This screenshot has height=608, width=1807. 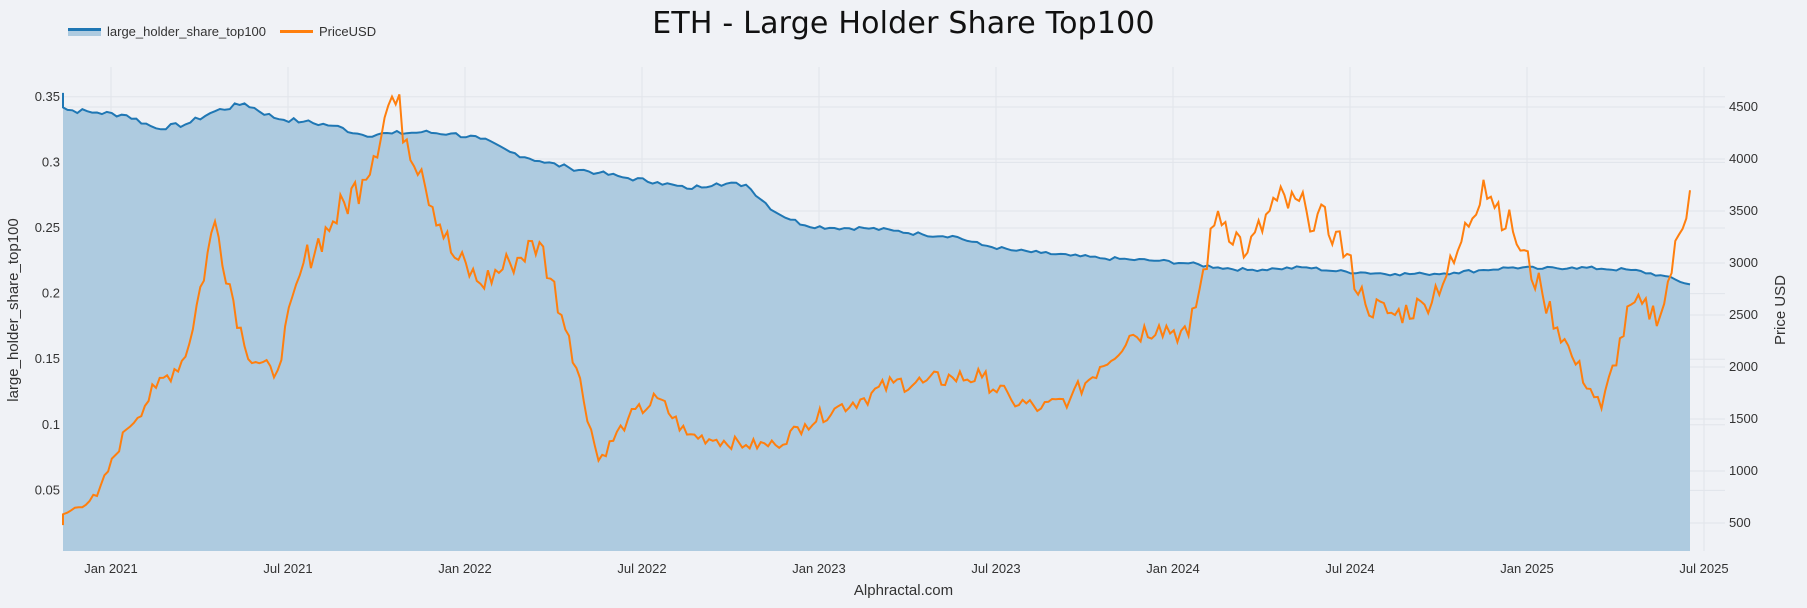 What do you see at coordinates (1780, 310) in the screenshot?
I see `y2-axis-title: Price USD` at bounding box center [1780, 310].